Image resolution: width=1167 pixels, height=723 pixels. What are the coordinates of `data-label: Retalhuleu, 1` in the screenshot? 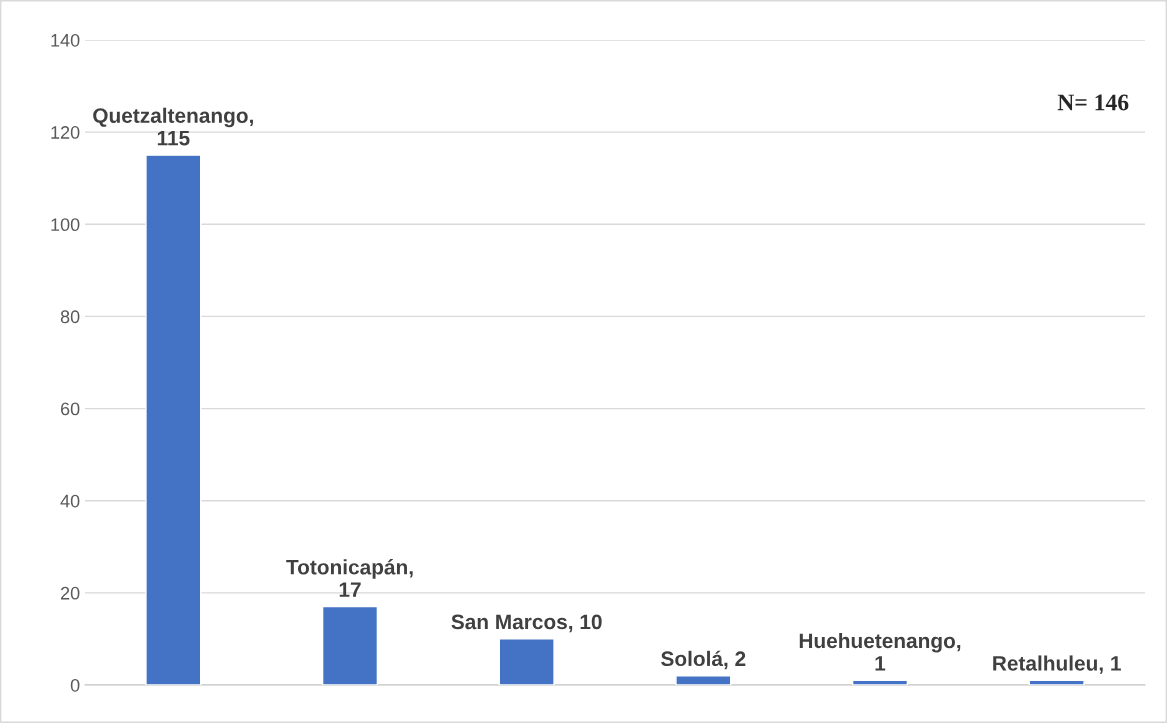 It's located at (1057, 664).